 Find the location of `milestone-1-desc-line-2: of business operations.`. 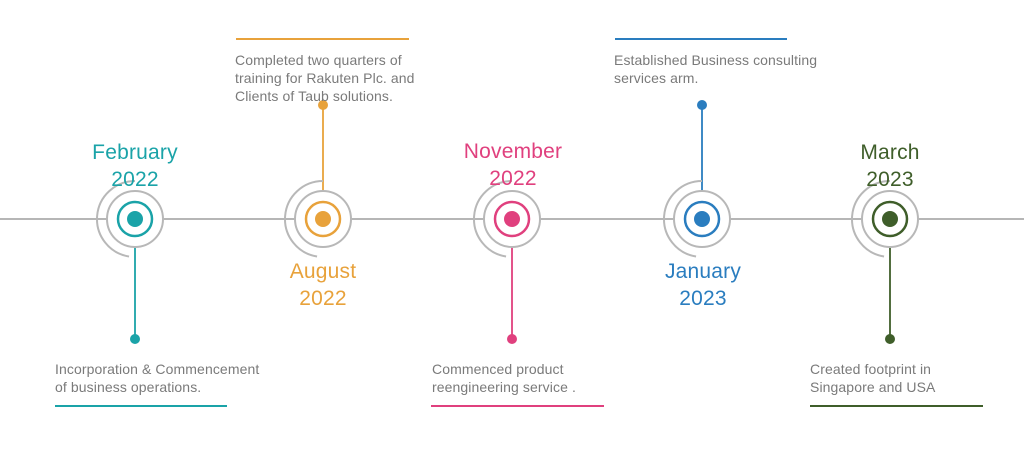

milestone-1-desc-line-2: of business operations. is located at coordinates (128, 387).